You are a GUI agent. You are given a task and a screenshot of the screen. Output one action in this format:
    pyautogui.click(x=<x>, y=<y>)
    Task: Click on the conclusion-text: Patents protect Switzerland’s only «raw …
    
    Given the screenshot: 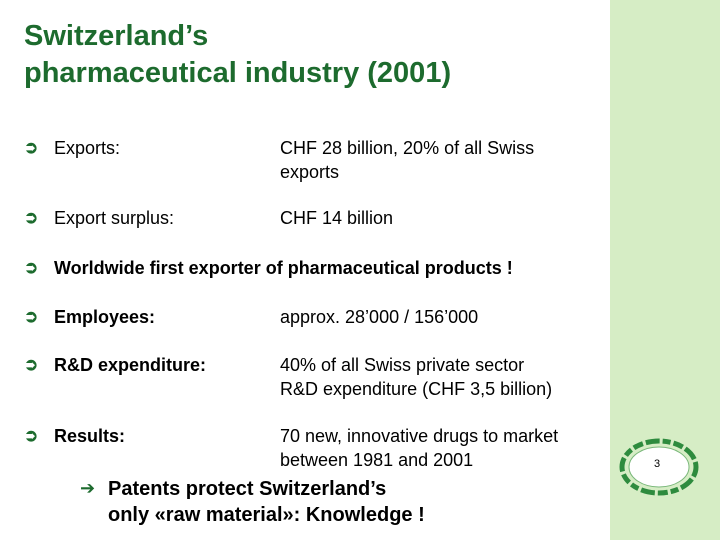 What is the action you would take?
    pyautogui.click(x=343, y=502)
    